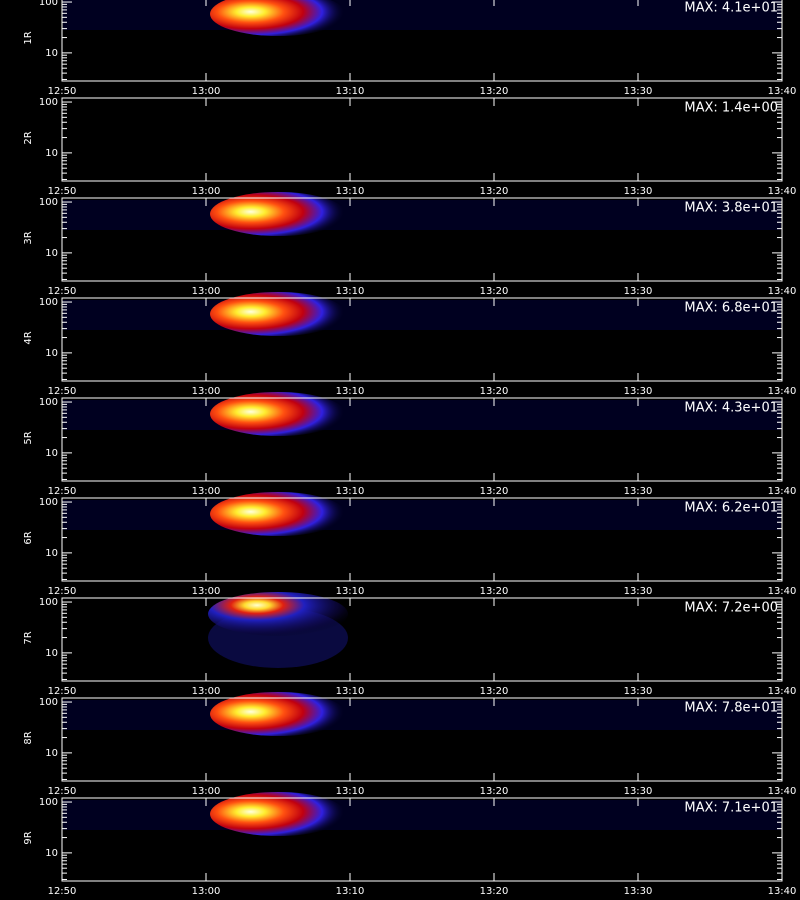 The height and width of the screenshot is (900, 800). What do you see at coordinates (28, 37) in the screenshot?
I see `panel-label: 1R` at bounding box center [28, 37].